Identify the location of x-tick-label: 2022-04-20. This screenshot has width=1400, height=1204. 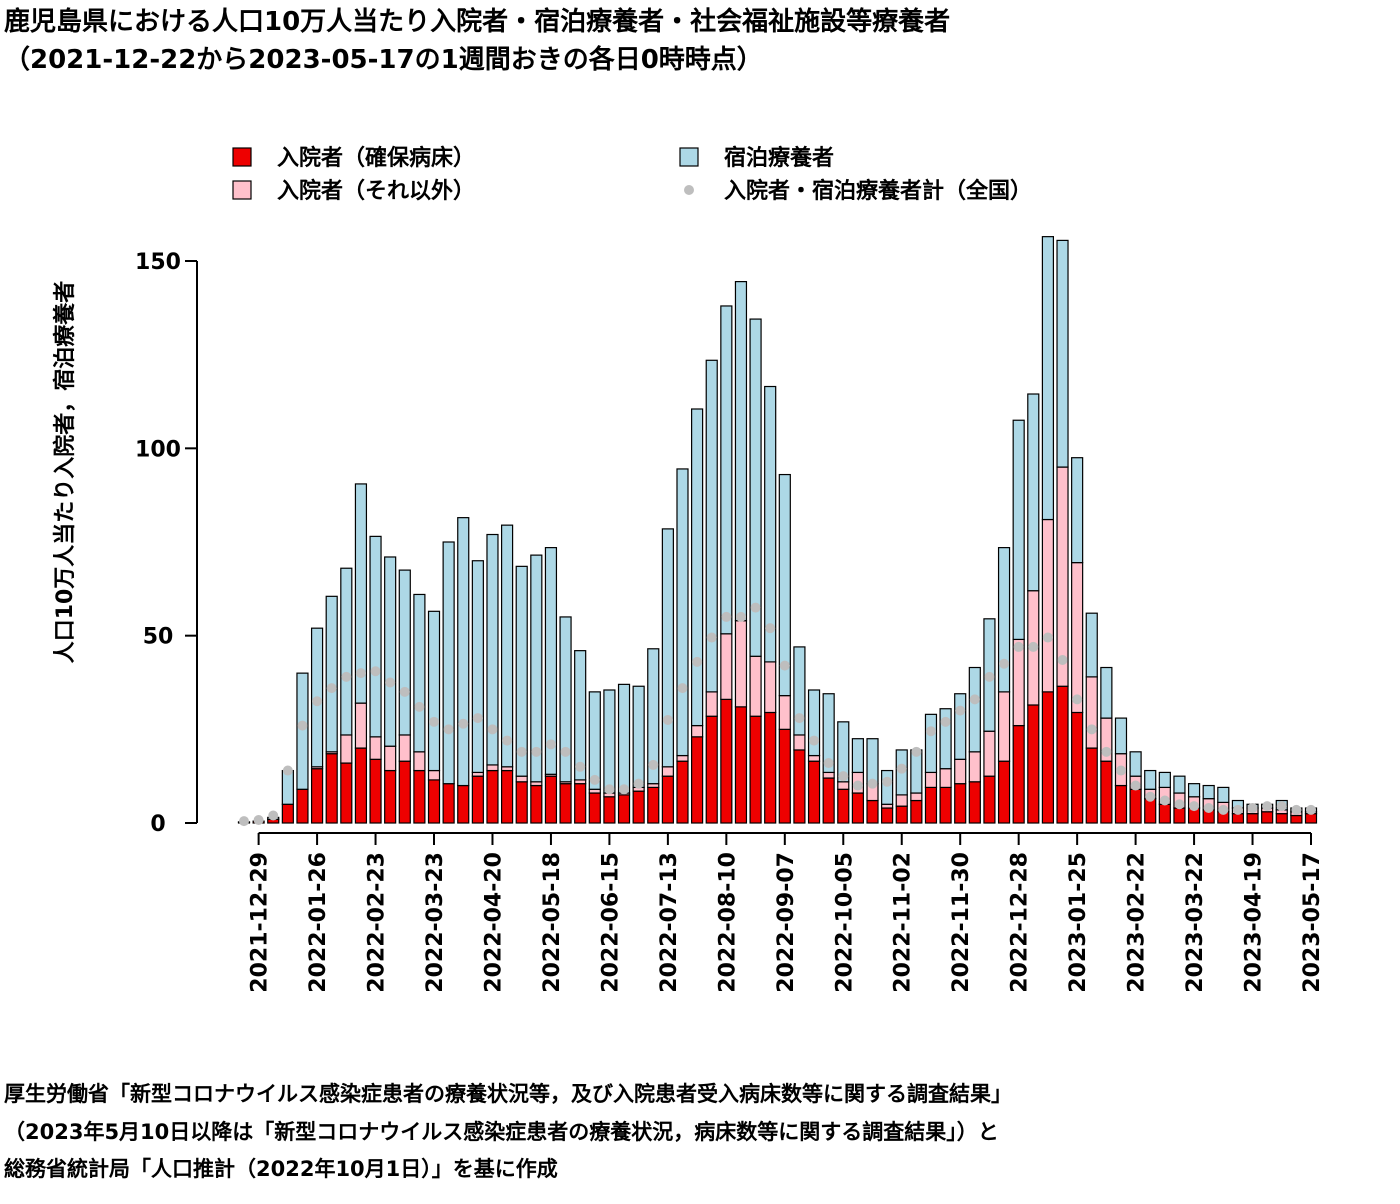
(493, 922).